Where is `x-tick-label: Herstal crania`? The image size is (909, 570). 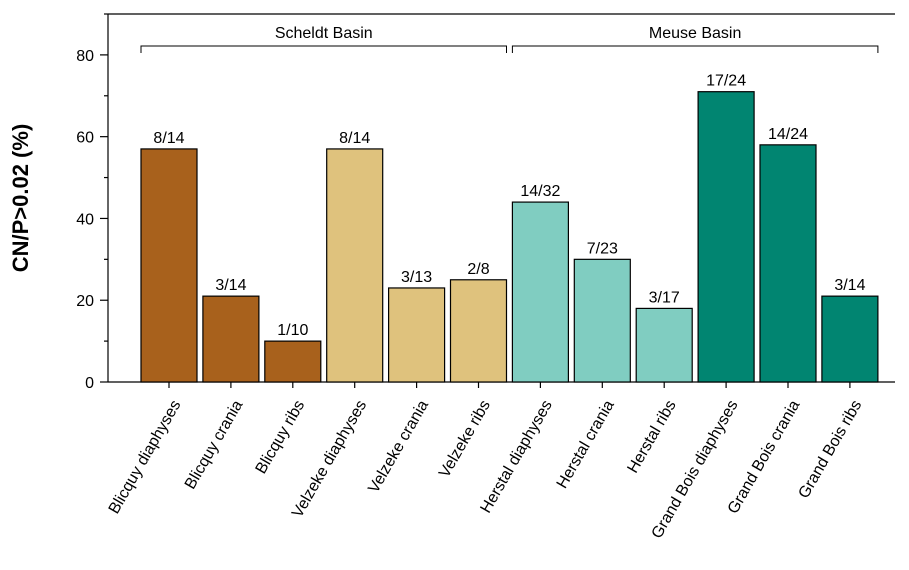
x-tick-label: Herstal crania is located at coordinates (586, 444).